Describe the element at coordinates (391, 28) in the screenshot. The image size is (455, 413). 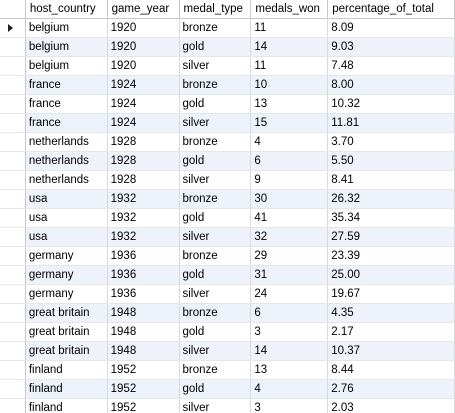
I see `cell-percentage-of-total: 8.09` at that location.